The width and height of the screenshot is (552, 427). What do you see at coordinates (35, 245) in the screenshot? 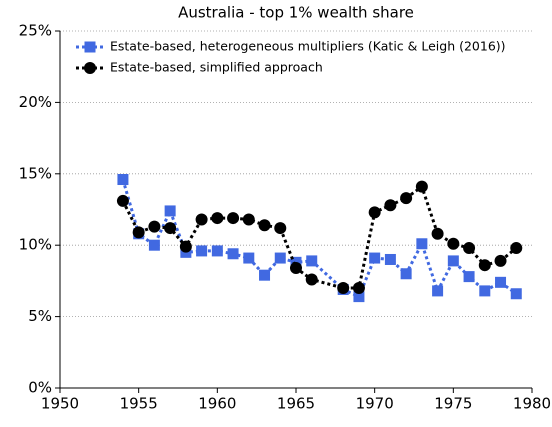
I see `y-tick-label: 10%` at bounding box center [35, 245].